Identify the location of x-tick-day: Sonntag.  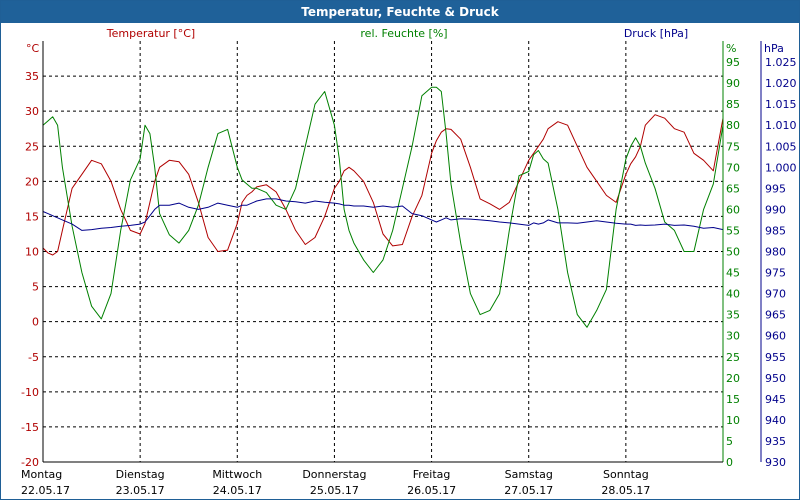
(626, 474).